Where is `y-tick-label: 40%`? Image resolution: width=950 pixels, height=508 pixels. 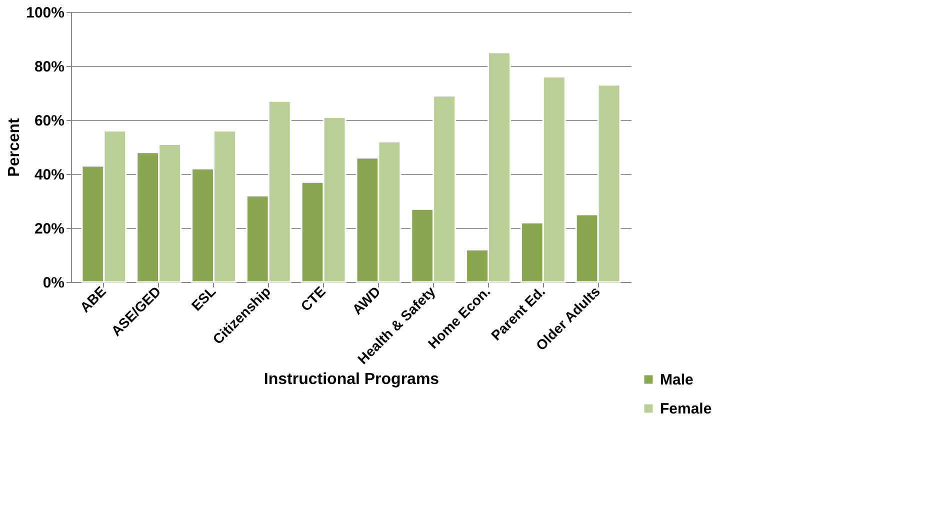
y-tick-label: 40% is located at coordinates (49, 175).